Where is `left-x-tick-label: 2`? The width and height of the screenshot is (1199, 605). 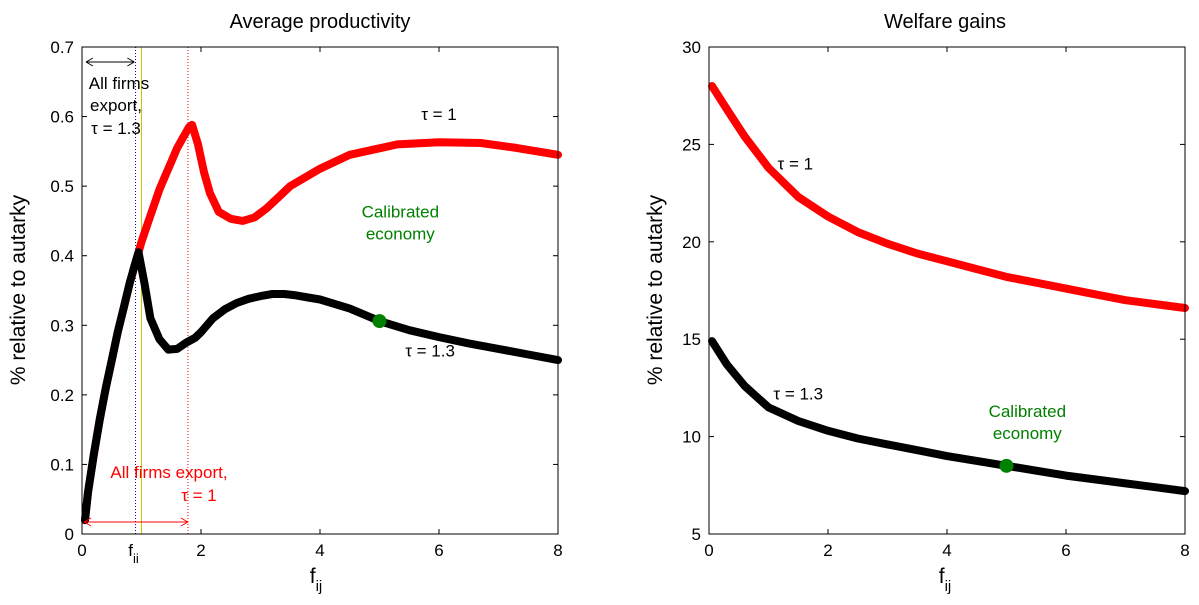
left-x-tick-label: 2 is located at coordinates (200, 550).